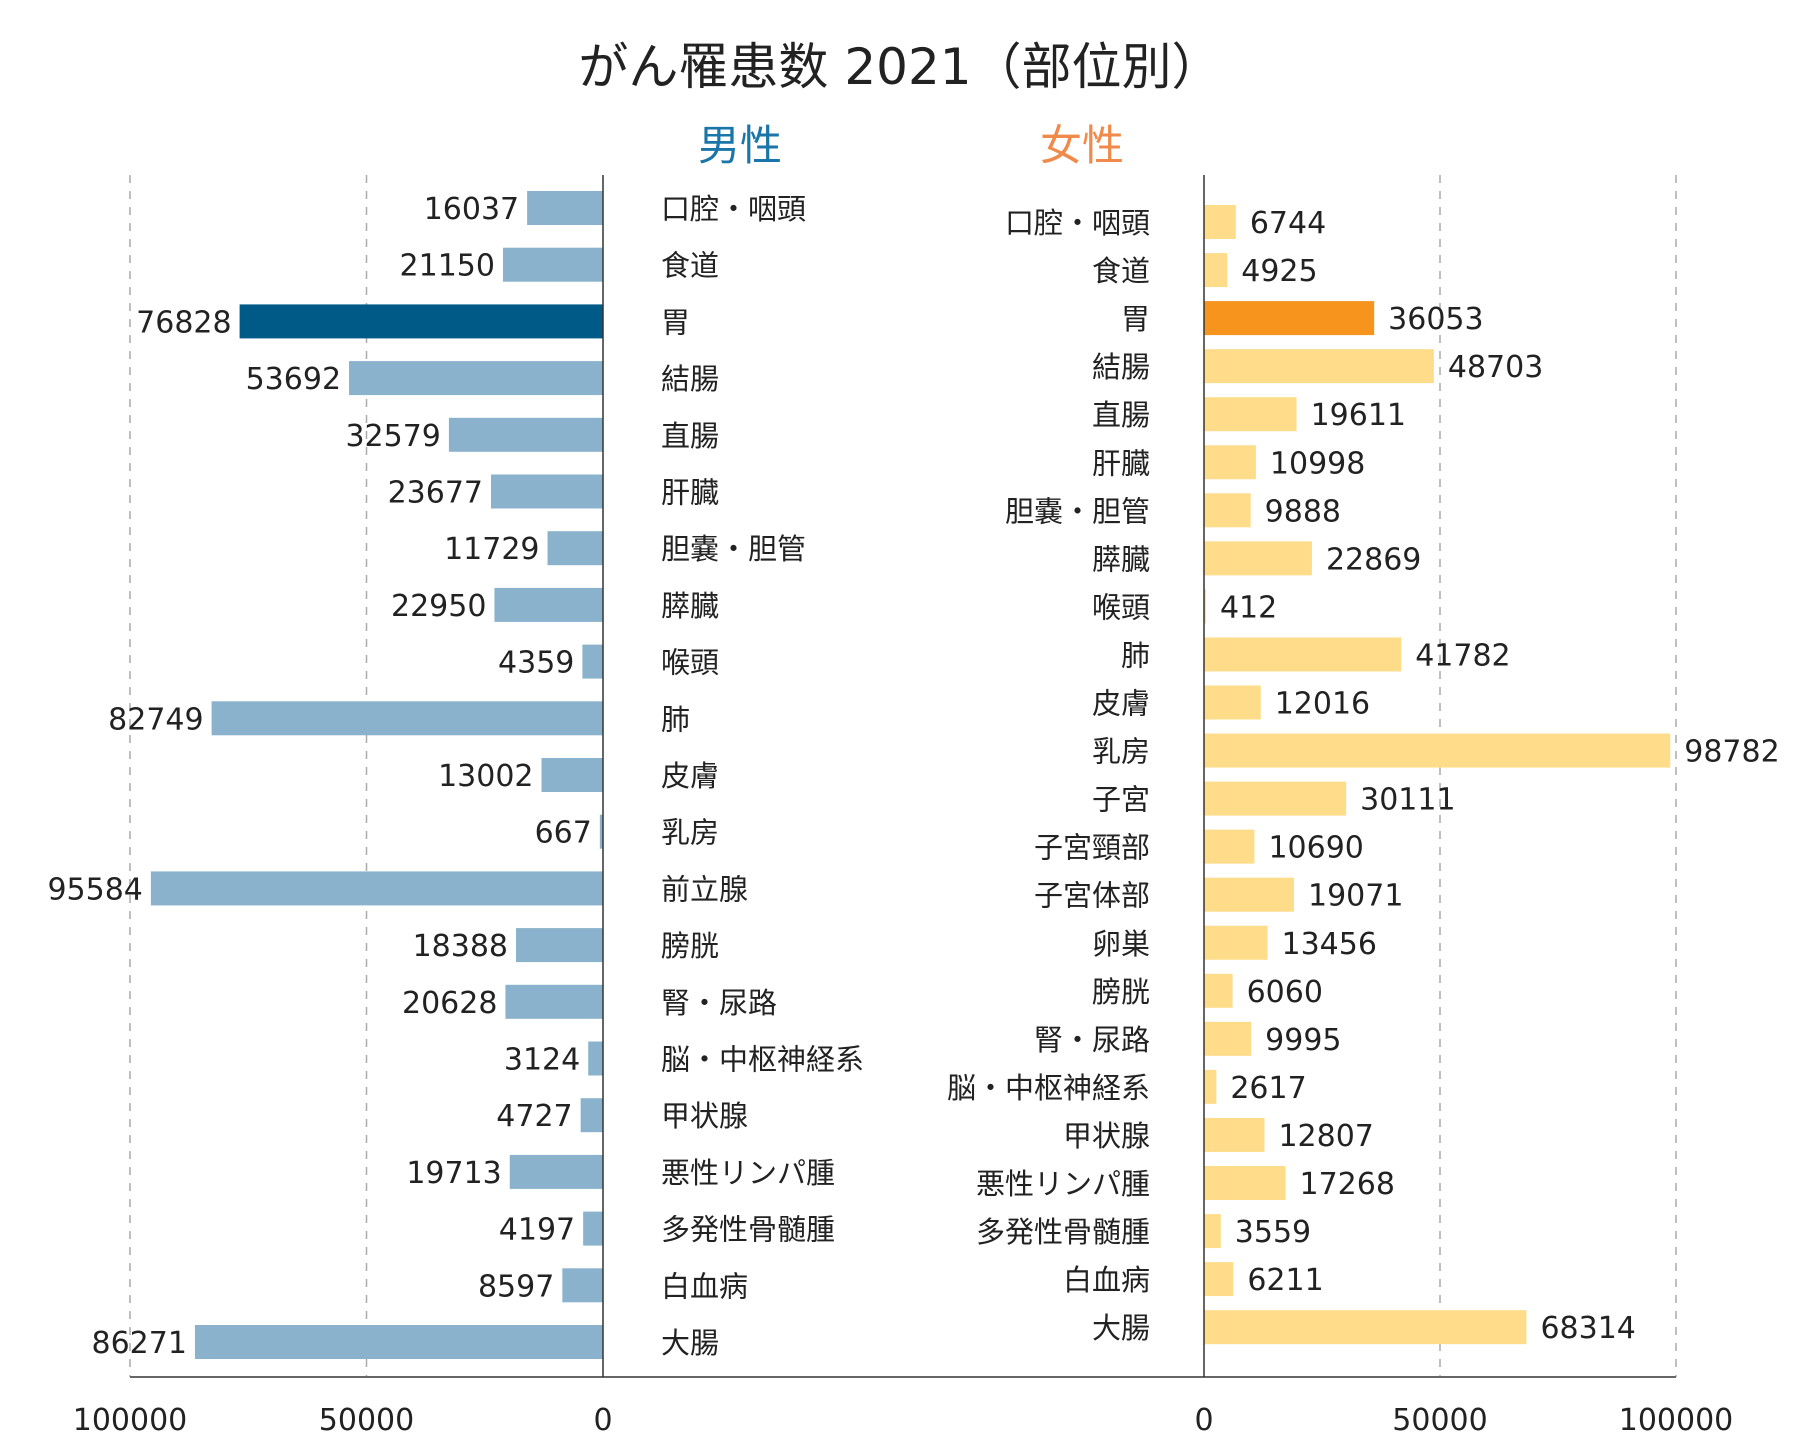 The image size is (1800, 1440). I want to click on category-label-female: 肝臓, so click(1121, 463).